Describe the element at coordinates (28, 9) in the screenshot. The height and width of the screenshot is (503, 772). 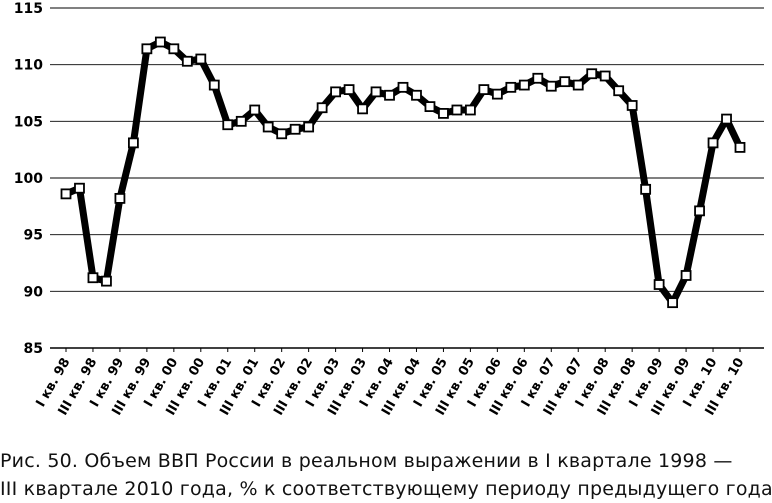
I see `y-tick-label: 115` at that location.